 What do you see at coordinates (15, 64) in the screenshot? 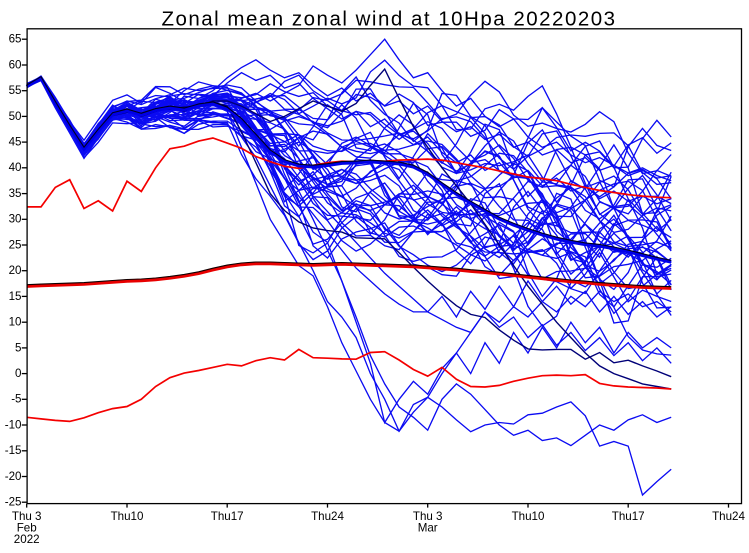
I see `svg-text: 60` at bounding box center [15, 64].